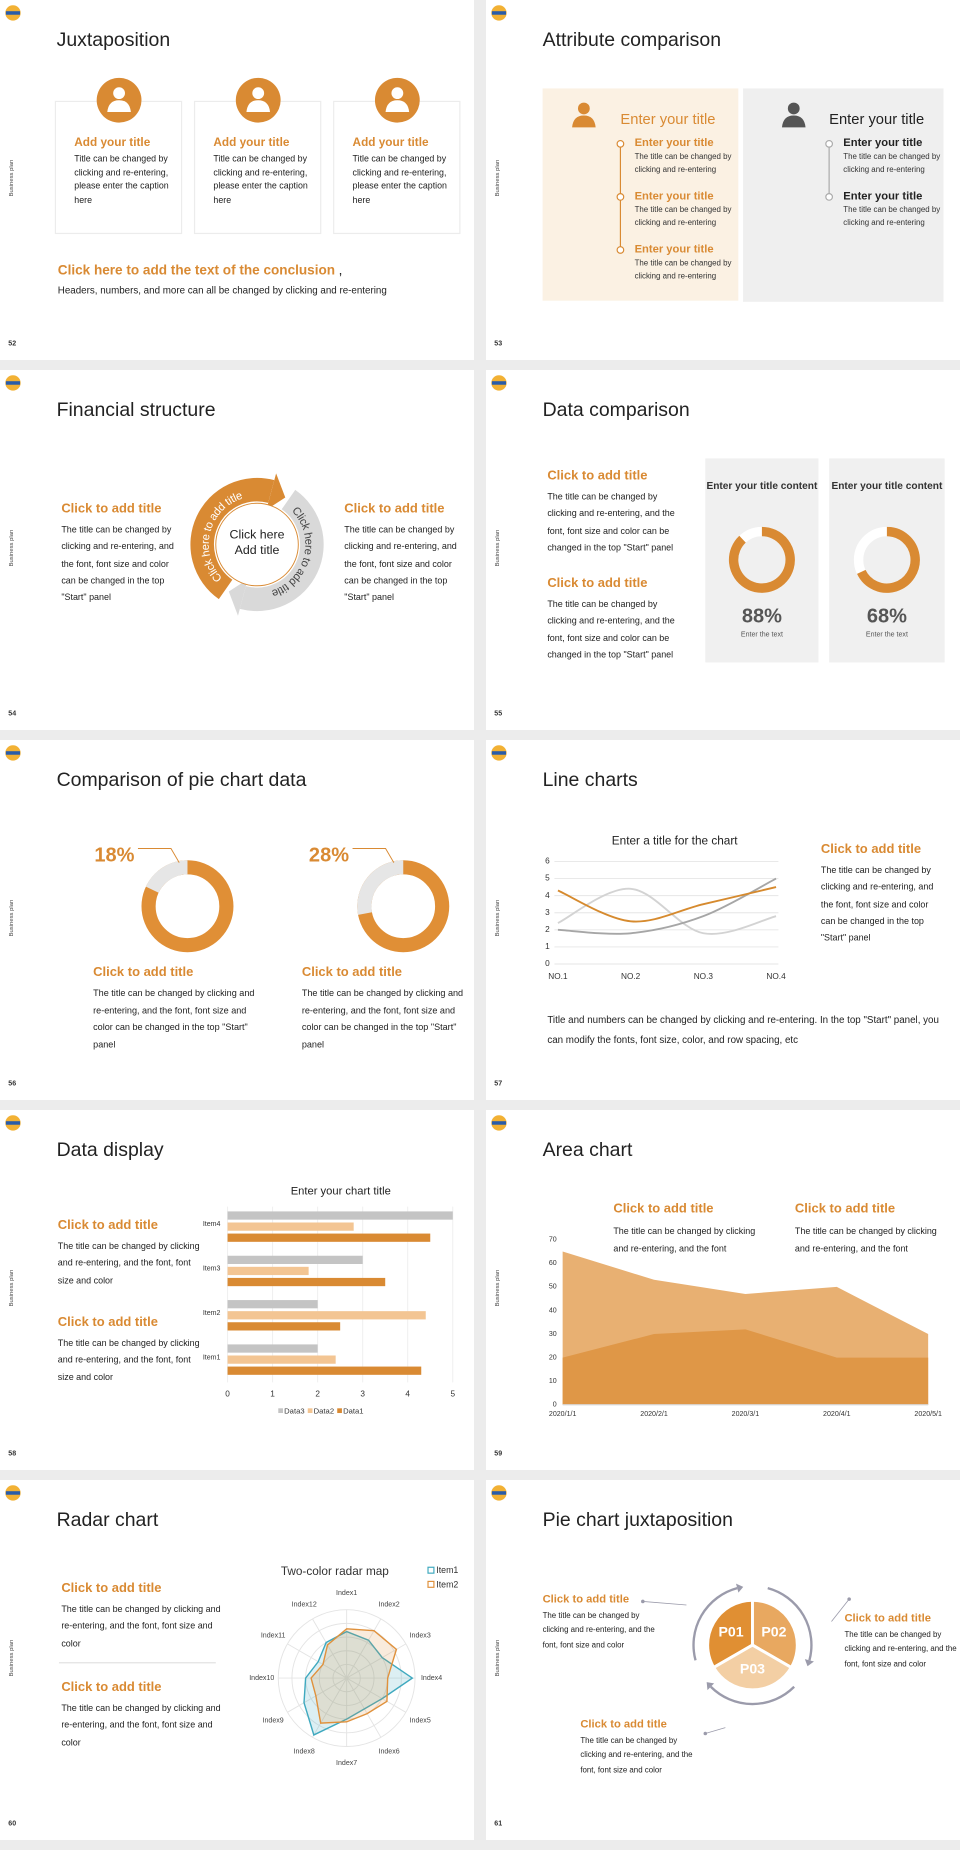 The height and width of the screenshot is (1850, 960). What do you see at coordinates (212, 1269) in the screenshot?
I see `y-tick-label: Item3` at bounding box center [212, 1269].